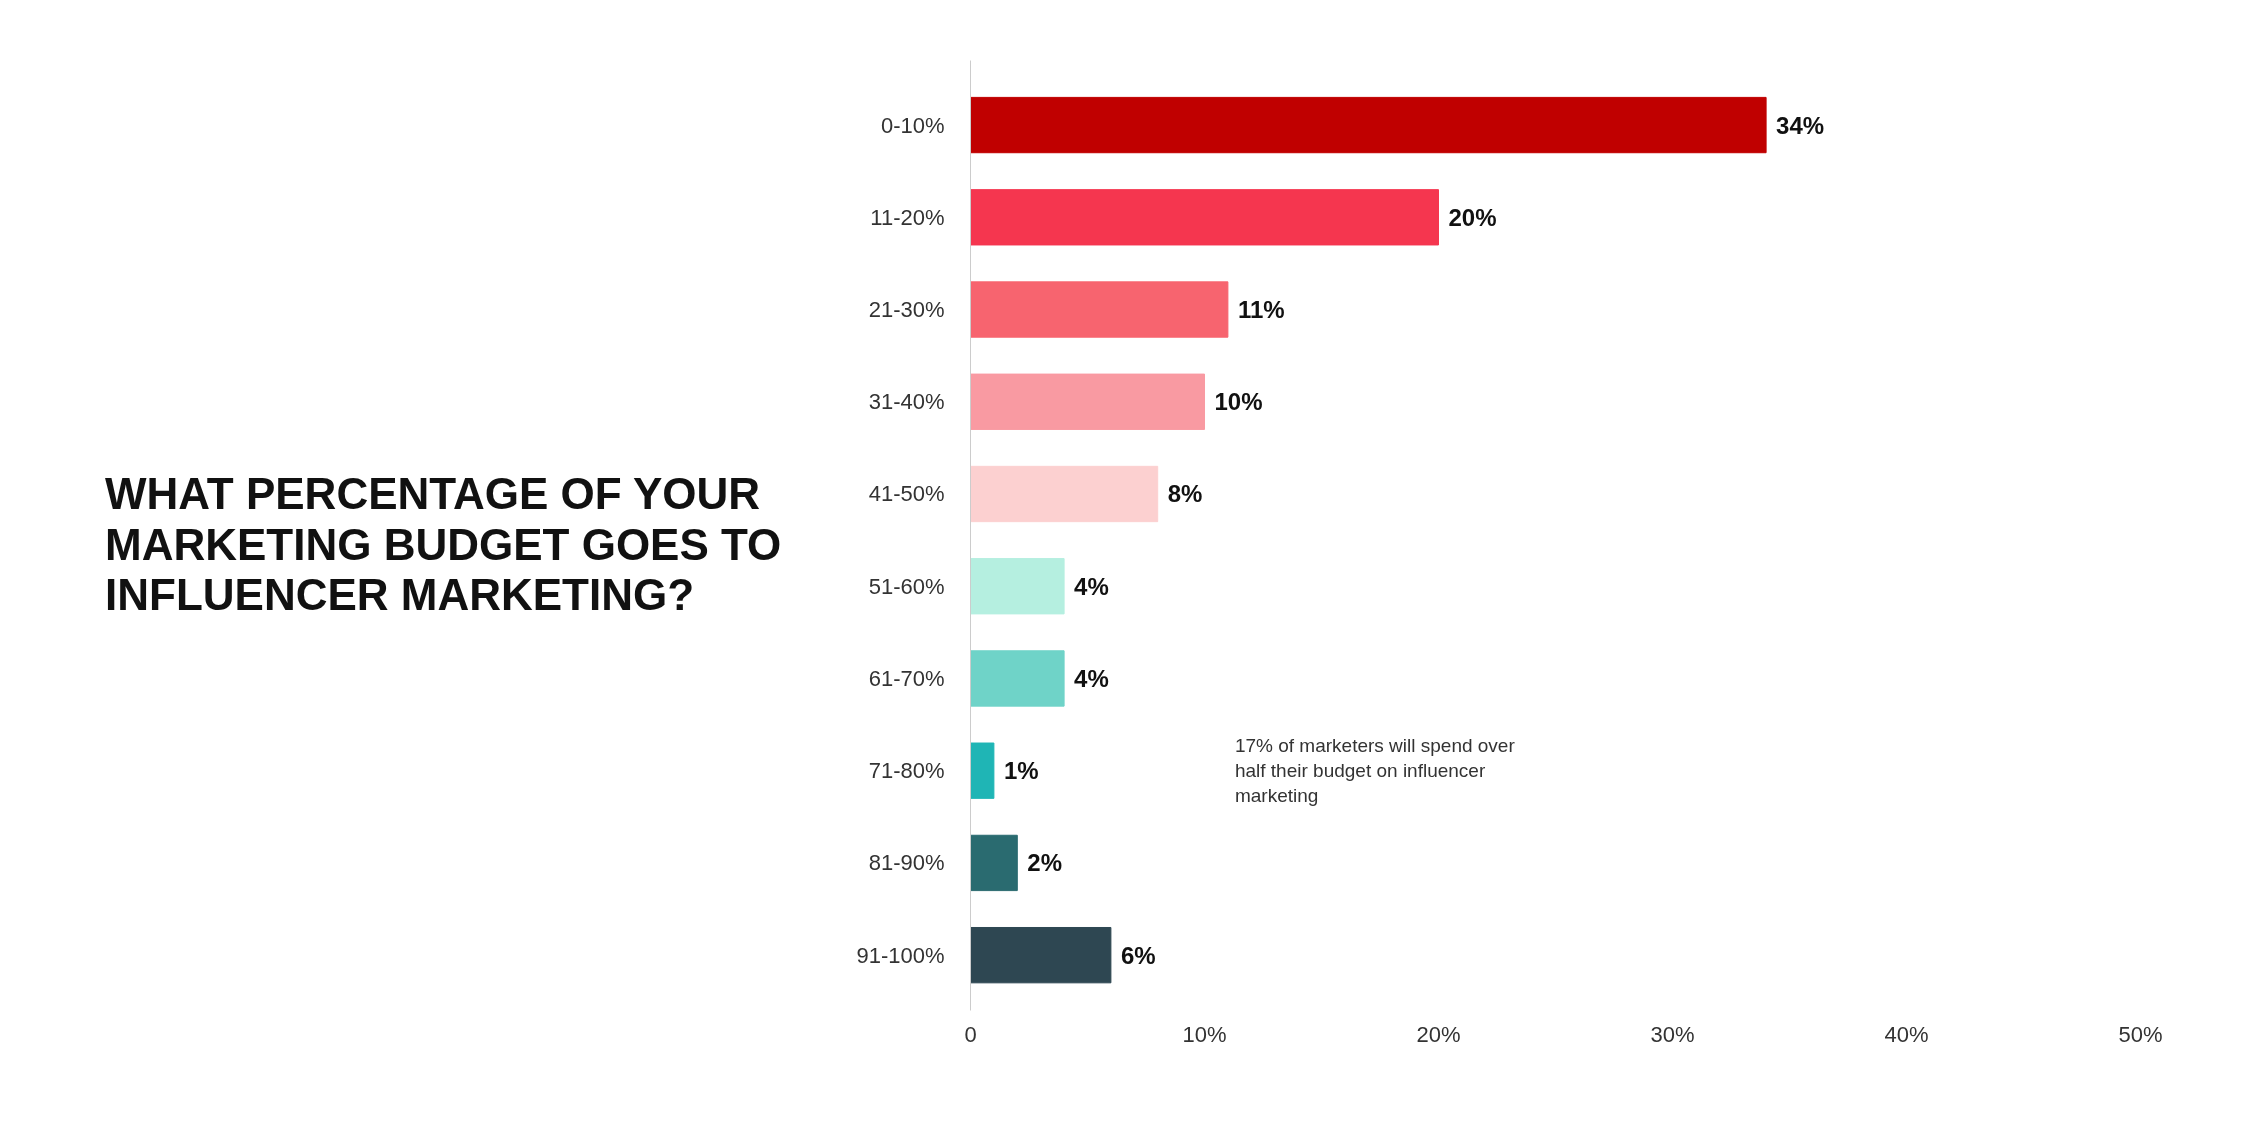 This screenshot has height=1127, width=2258. What do you see at coordinates (1375, 770) in the screenshot?
I see `annotation: 17% of marketers will spend over half their budget on influencer marketing` at bounding box center [1375, 770].